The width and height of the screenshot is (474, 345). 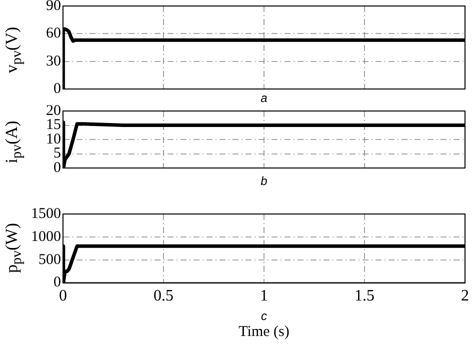 I want to click on x-tick-label: 2, so click(x=465, y=296).